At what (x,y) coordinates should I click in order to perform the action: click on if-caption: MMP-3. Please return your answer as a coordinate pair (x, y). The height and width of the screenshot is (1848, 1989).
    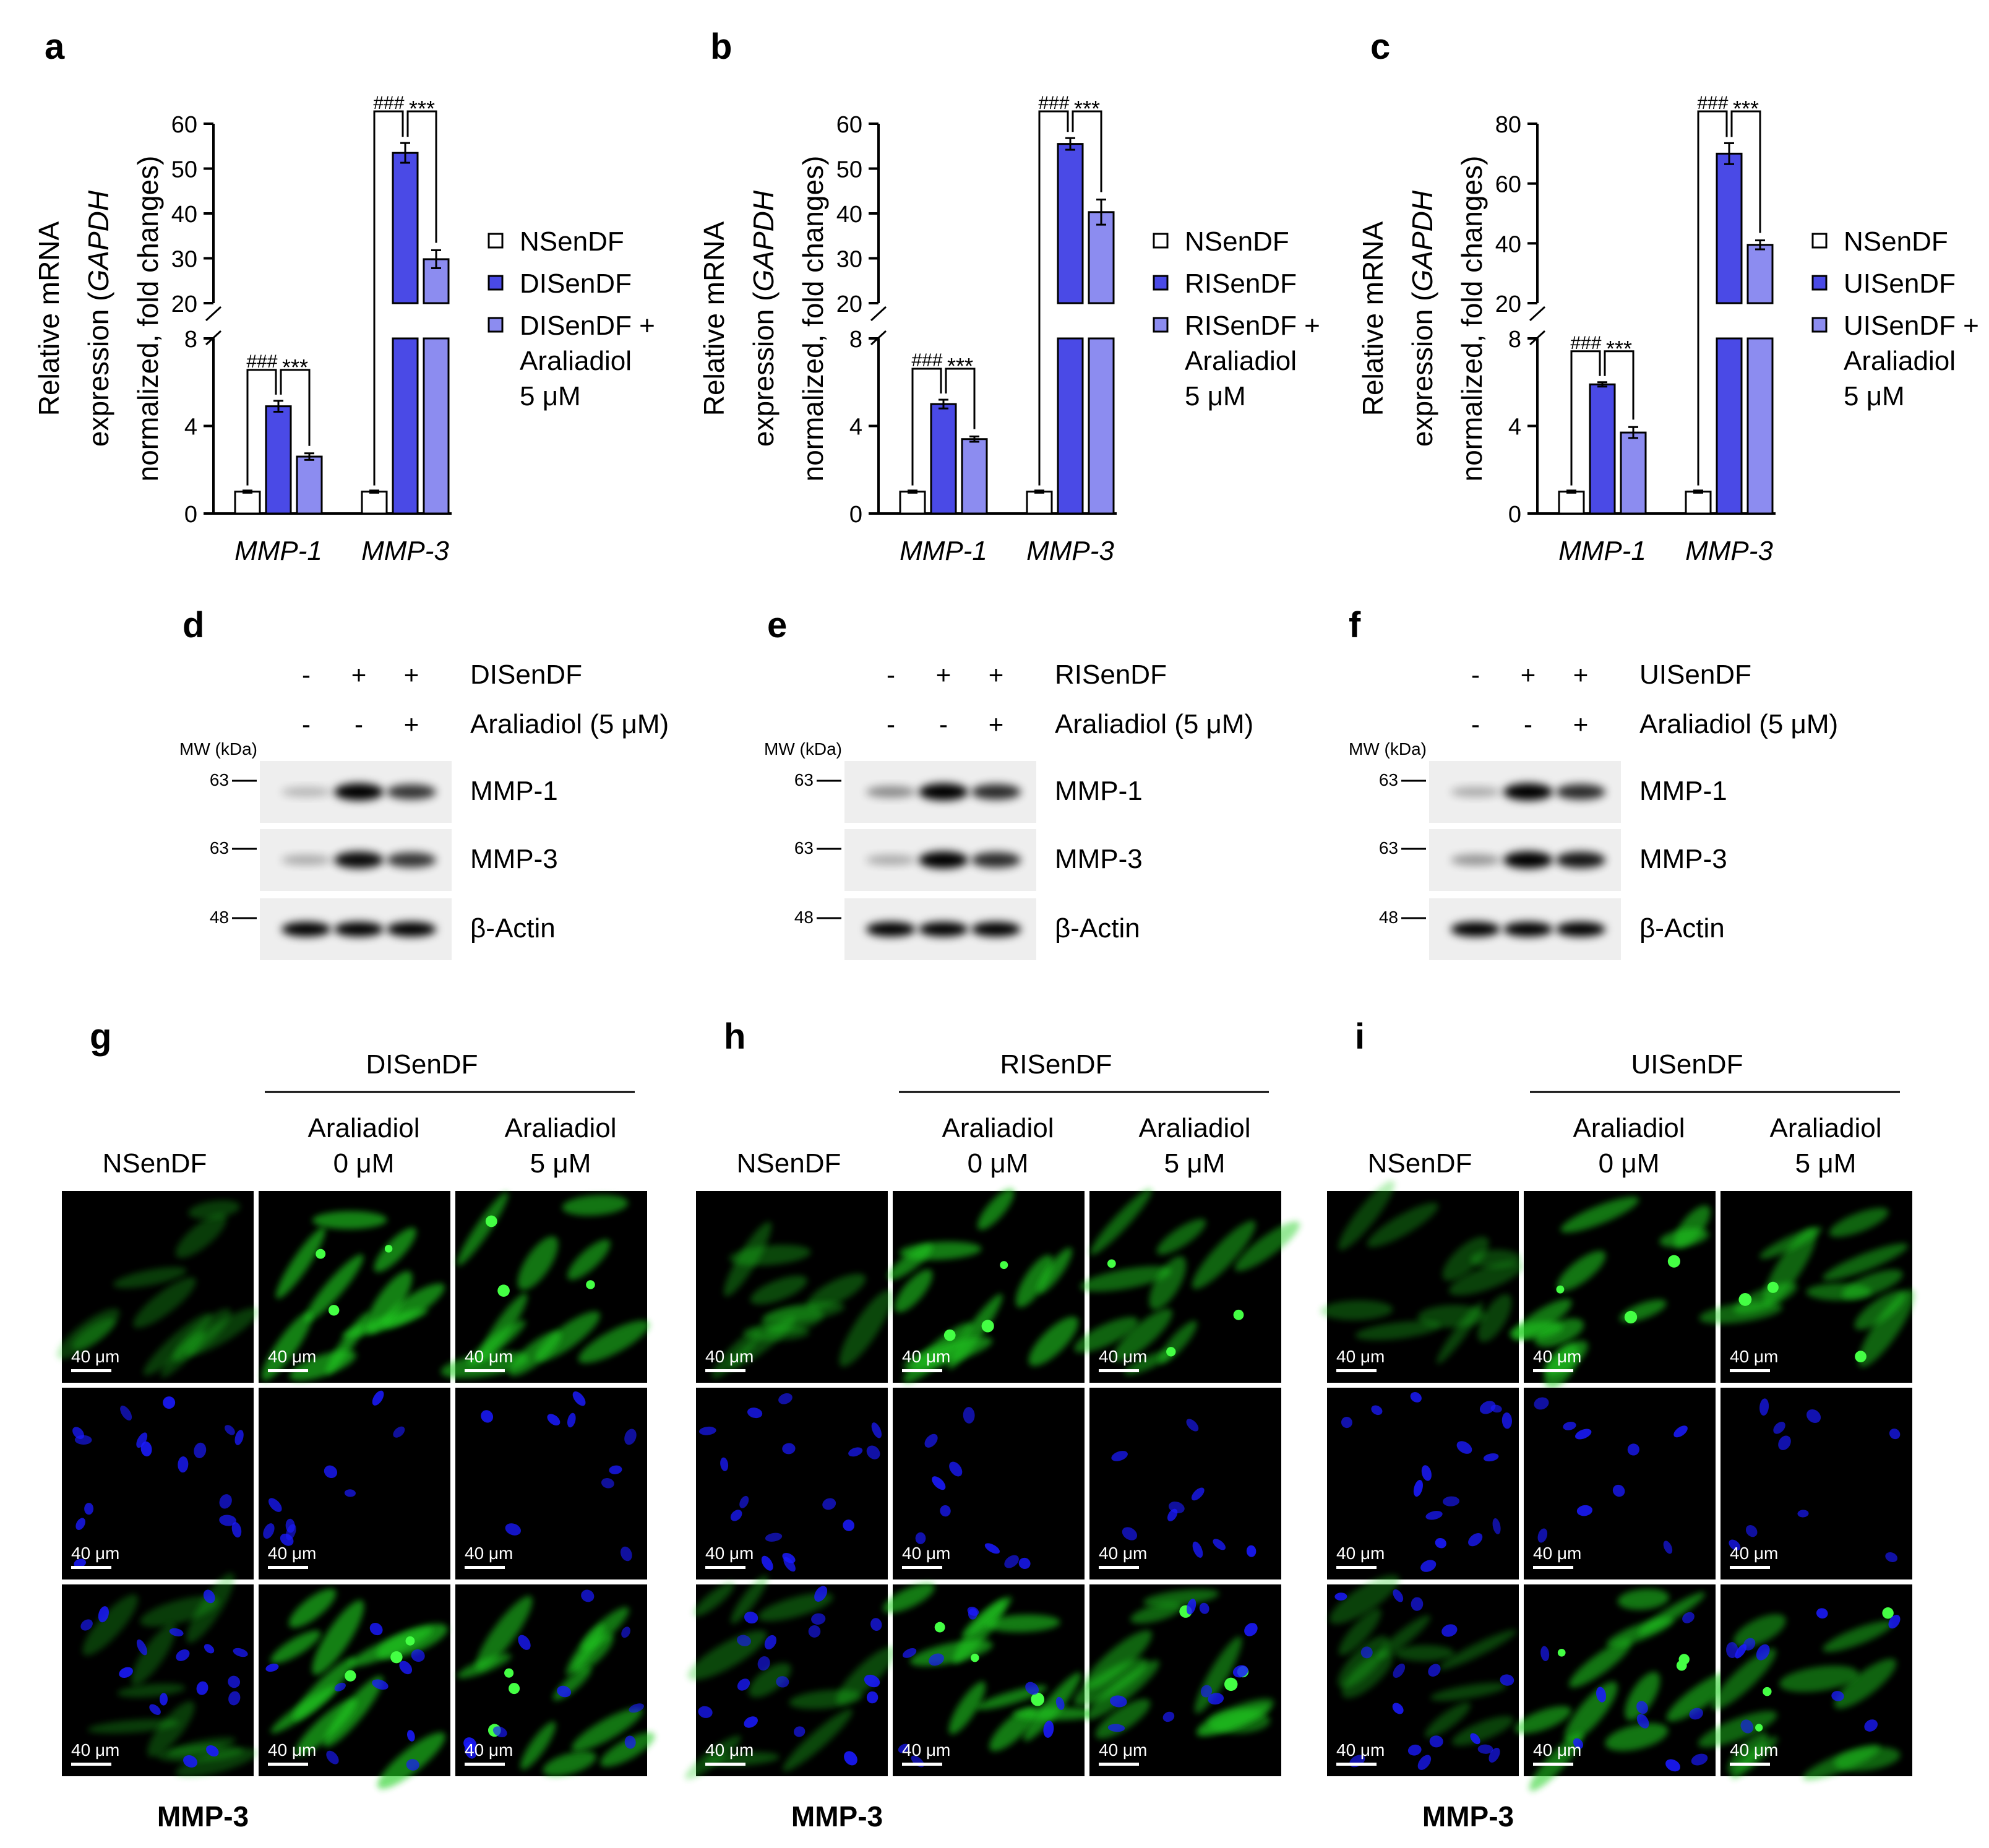
    Looking at the image, I should click on (203, 1817).